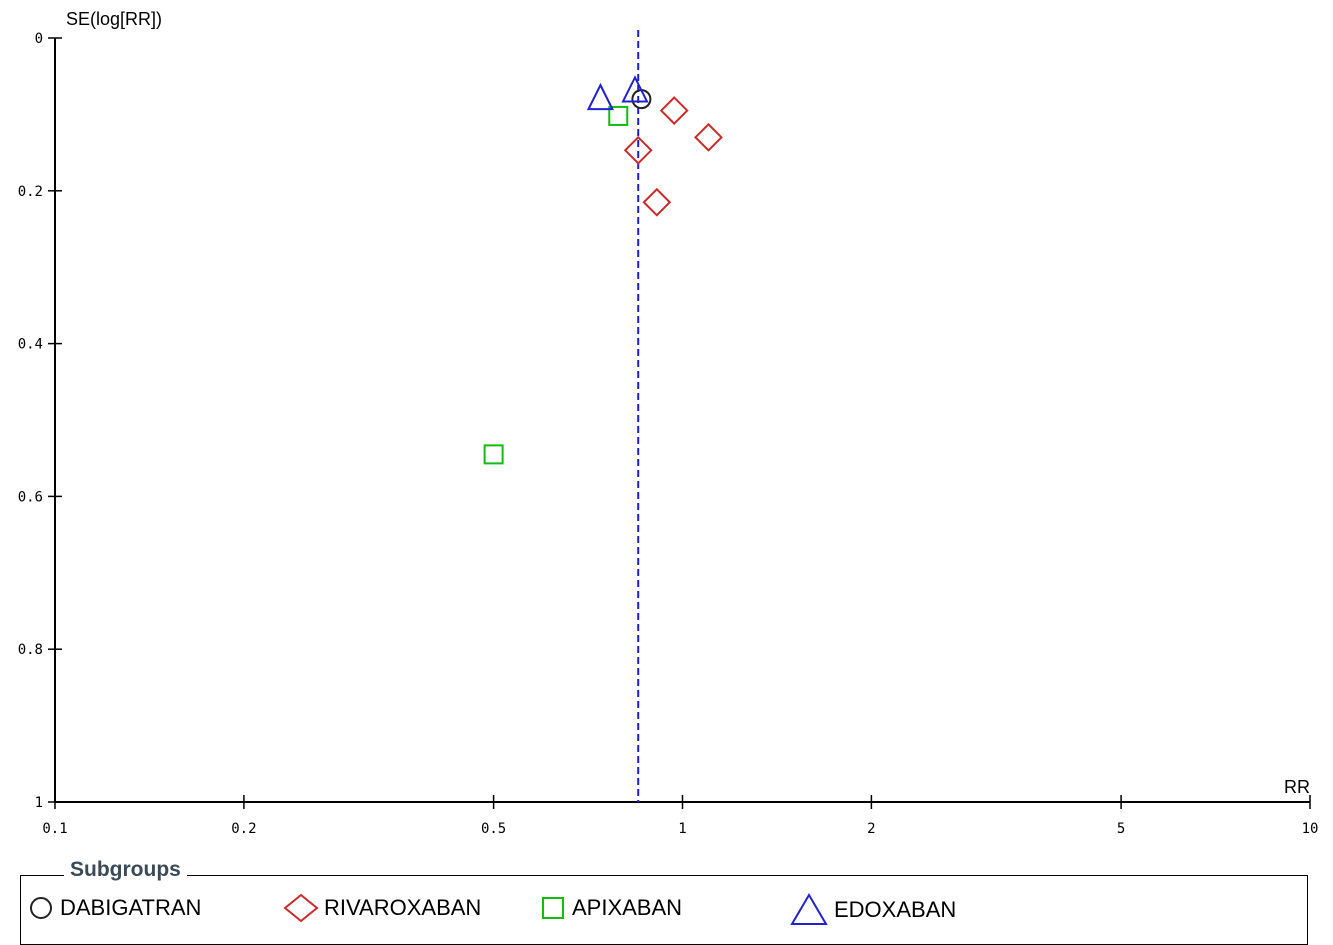 The image size is (1333, 945). I want to click on y-tick-label: 0.4, so click(30, 345).